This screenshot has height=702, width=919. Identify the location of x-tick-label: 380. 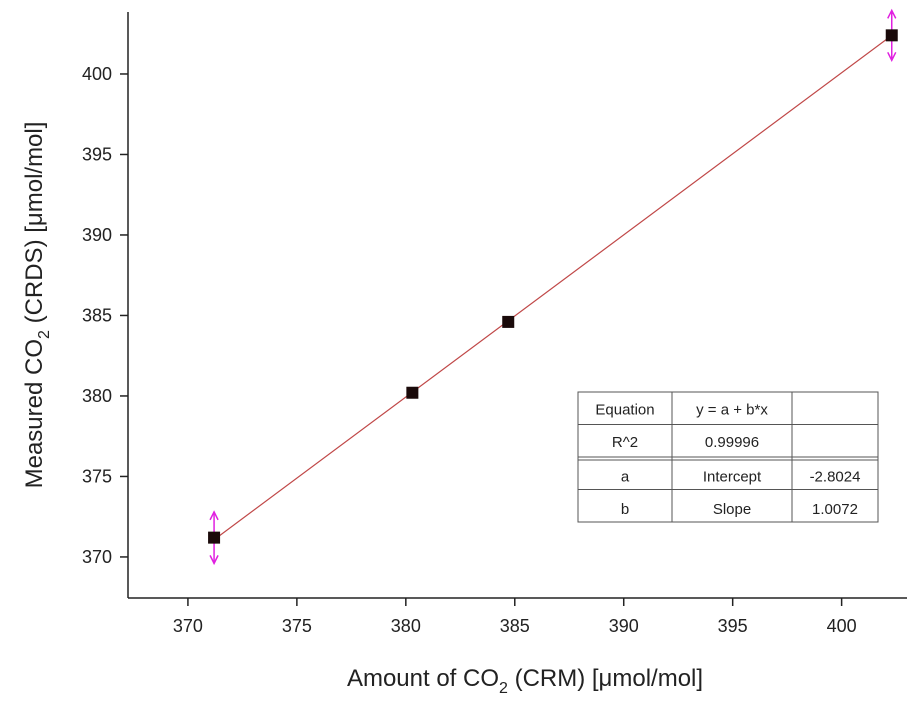
(406, 626).